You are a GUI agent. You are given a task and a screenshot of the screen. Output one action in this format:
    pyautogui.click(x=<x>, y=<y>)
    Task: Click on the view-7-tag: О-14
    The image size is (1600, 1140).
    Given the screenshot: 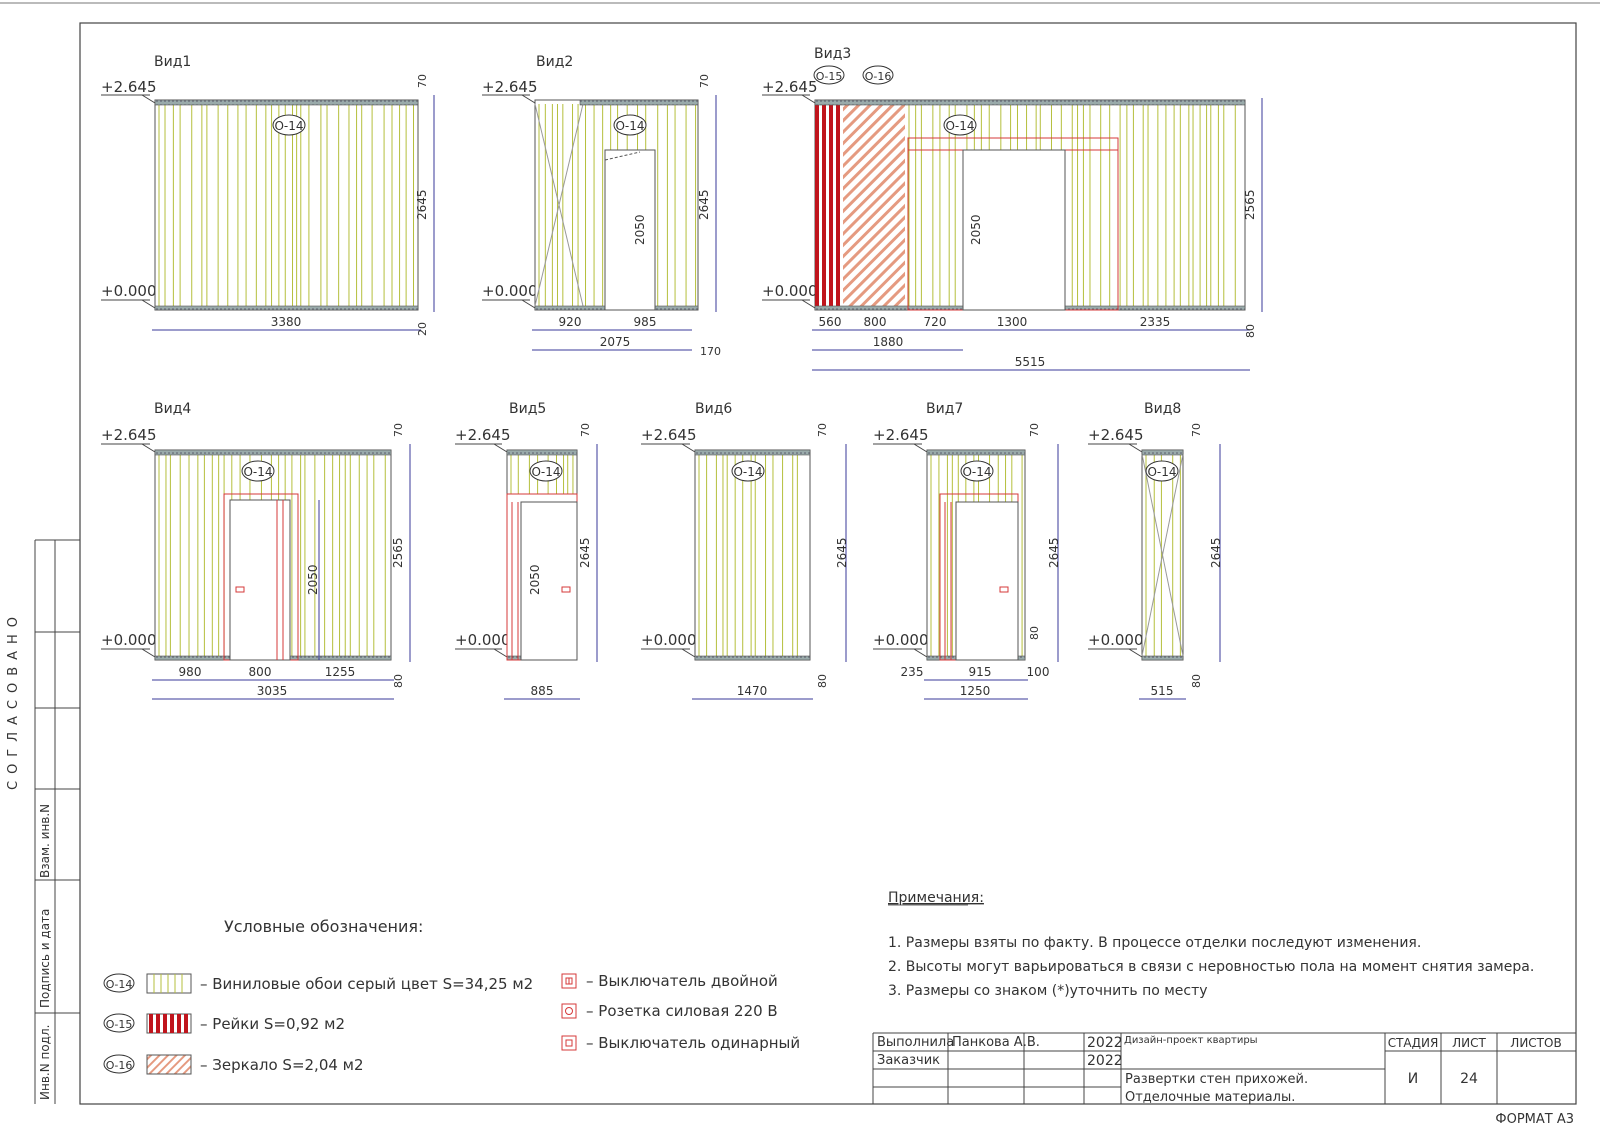 What is the action you would take?
    pyautogui.click(x=976, y=472)
    